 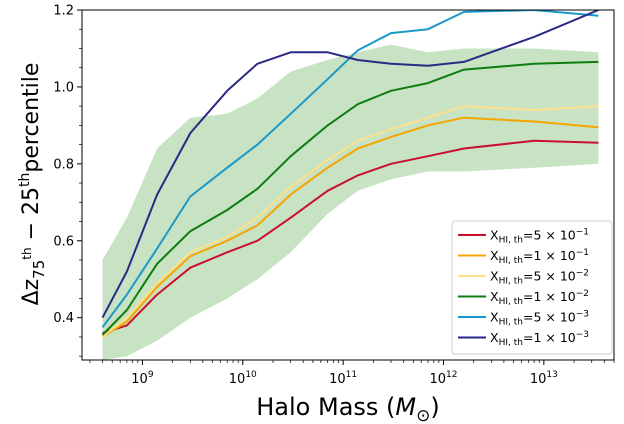 What do you see at coordinates (63, 11) in the screenshot?
I see `y-tick-label: 1.2` at bounding box center [63, 11].